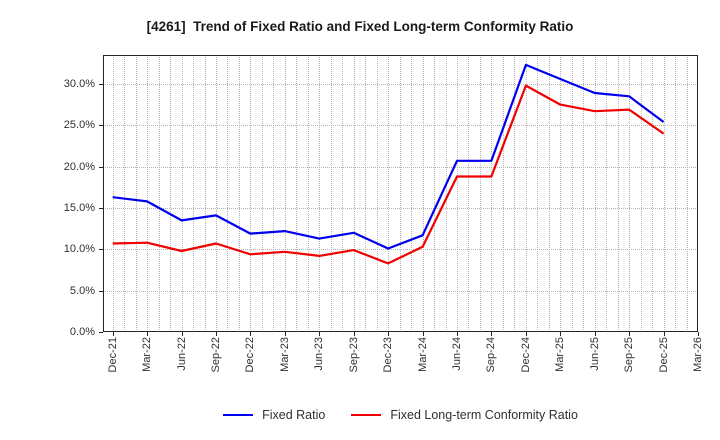  Describe the element at coordinates (422, 354) in the screenshot. I see `x-tick-label-text: Mar-24` at that location.